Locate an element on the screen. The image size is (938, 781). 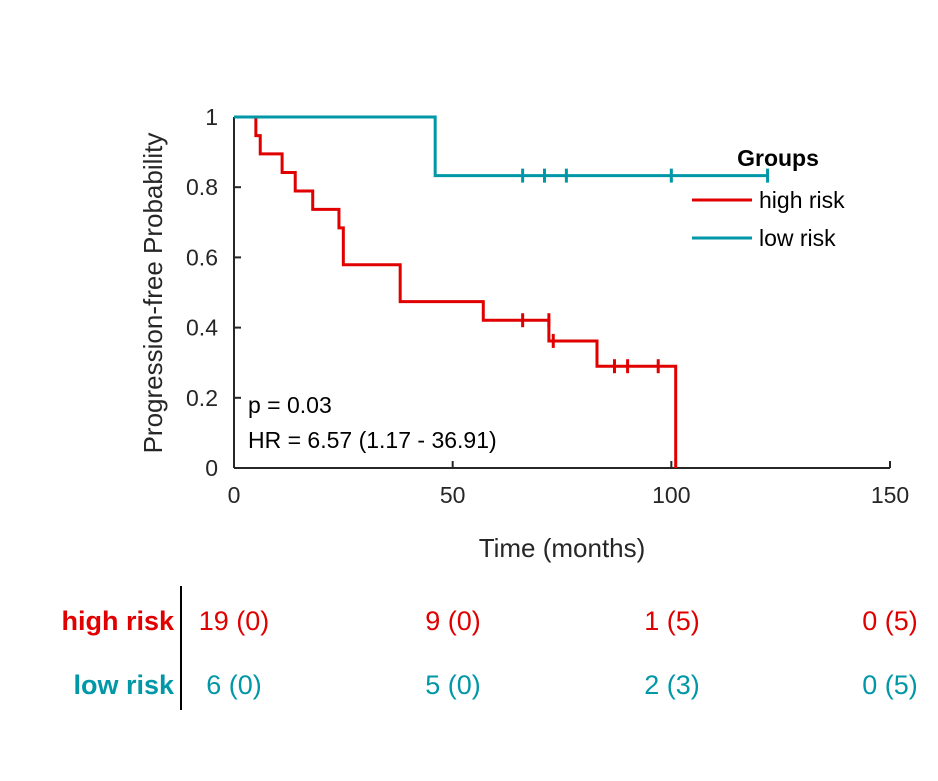
legend: Groups high risk low risk is located at coordinates (768, 198).